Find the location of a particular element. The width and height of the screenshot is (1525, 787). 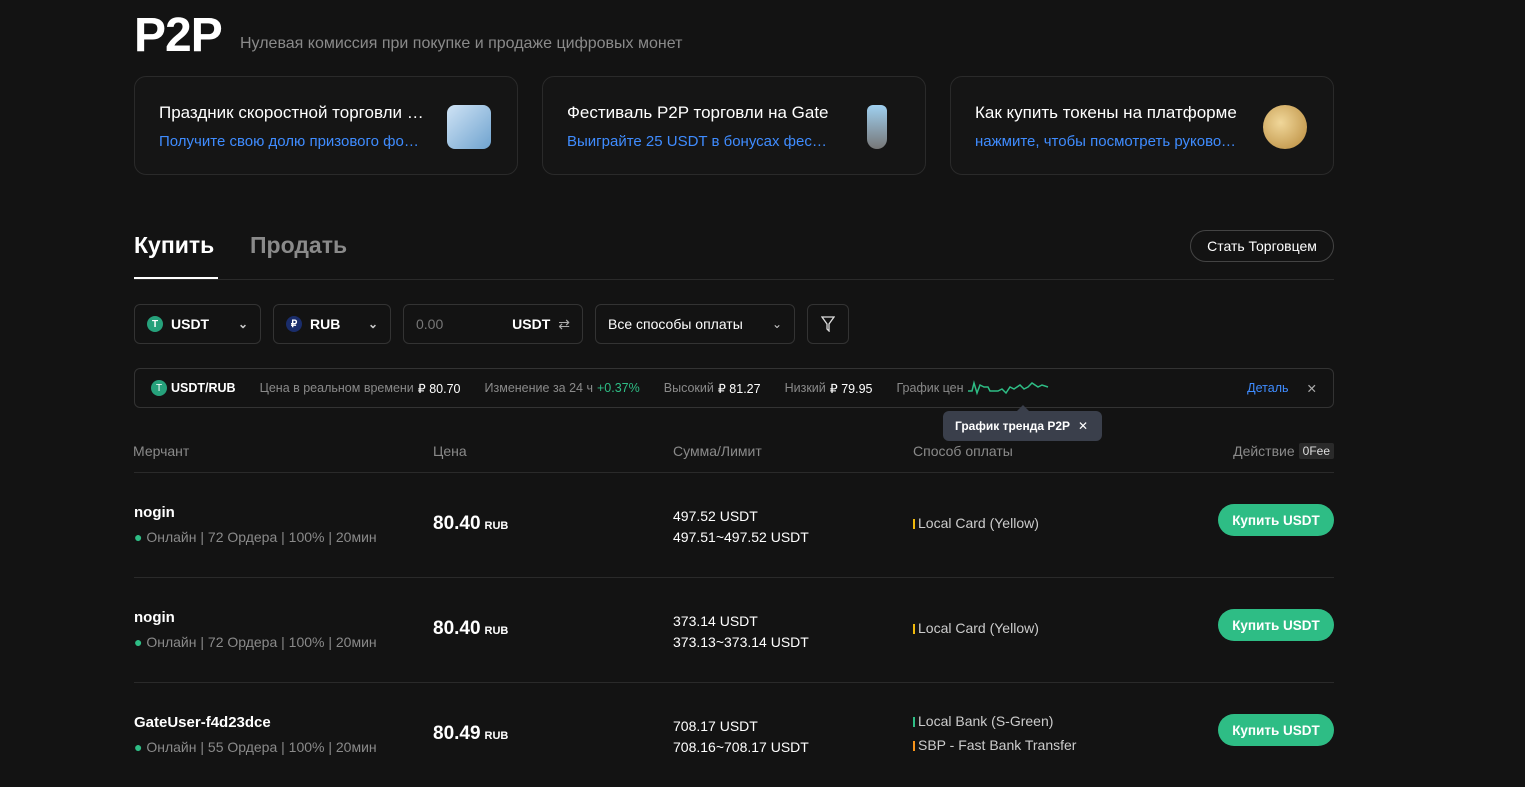

gift-icon is located at coordinates (469, 127).